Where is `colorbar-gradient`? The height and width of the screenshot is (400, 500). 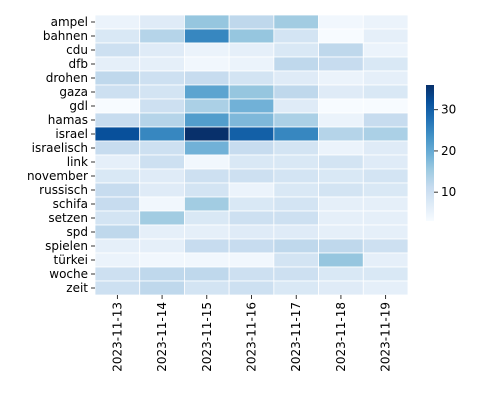 colorbar-gradient is located at coordinates (430, 153).